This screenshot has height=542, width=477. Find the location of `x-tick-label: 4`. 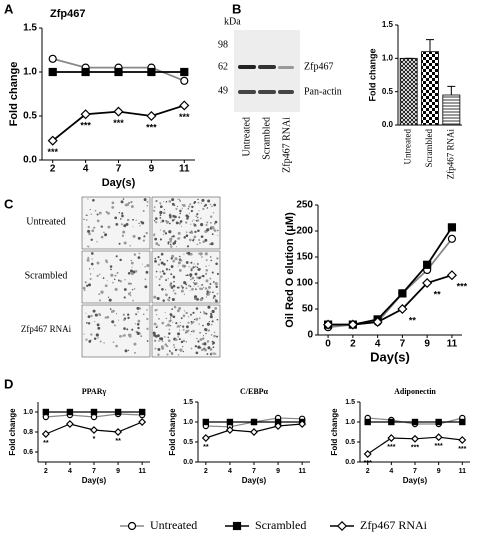

x-tick-label: 4 is located at coordinates (70, 471).